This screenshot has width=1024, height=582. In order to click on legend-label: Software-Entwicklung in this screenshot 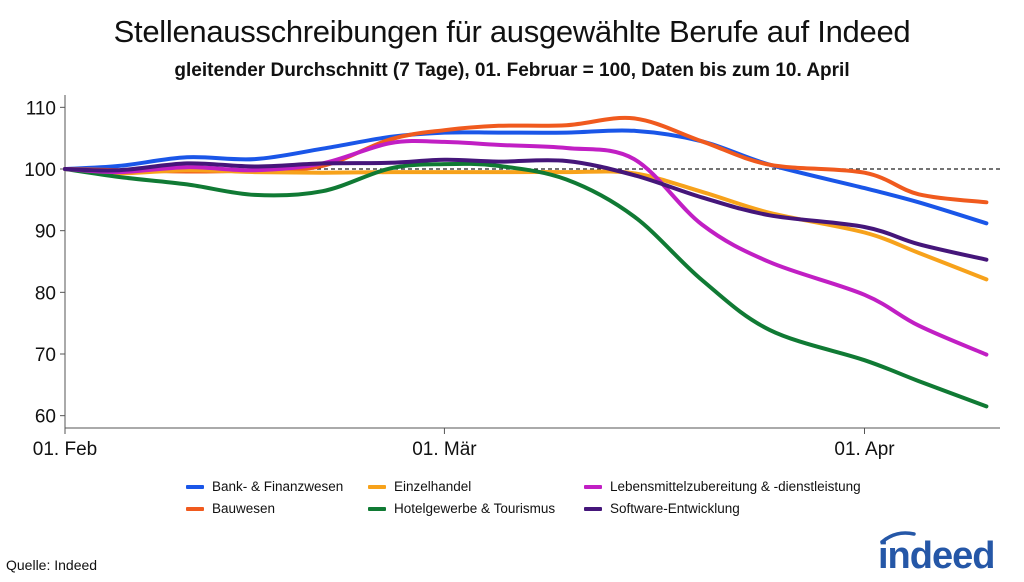, I will do `click(675, 508)`.